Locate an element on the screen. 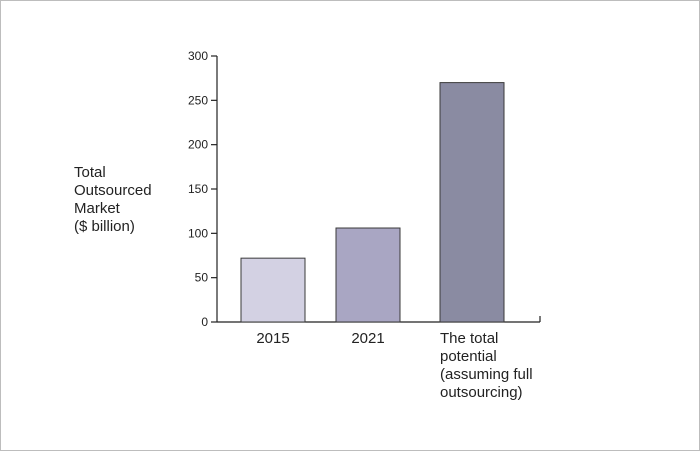  y-axis-label-text: Total Outsourced Market ($ billion) is located at coordinates (113, 199).